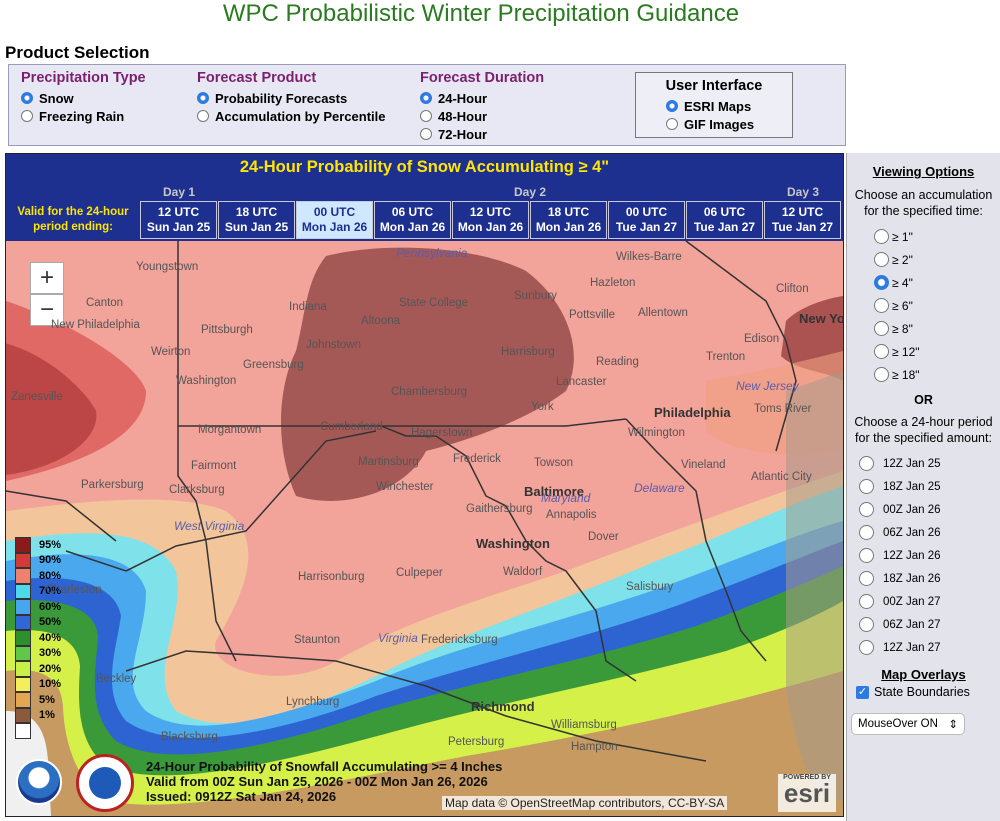 This screenshot has height=821, width=1000. What do you see at coordinates (209, 526) in the screenshot?
I see `state-label: West Virginia` at bounding box center [209, 526].